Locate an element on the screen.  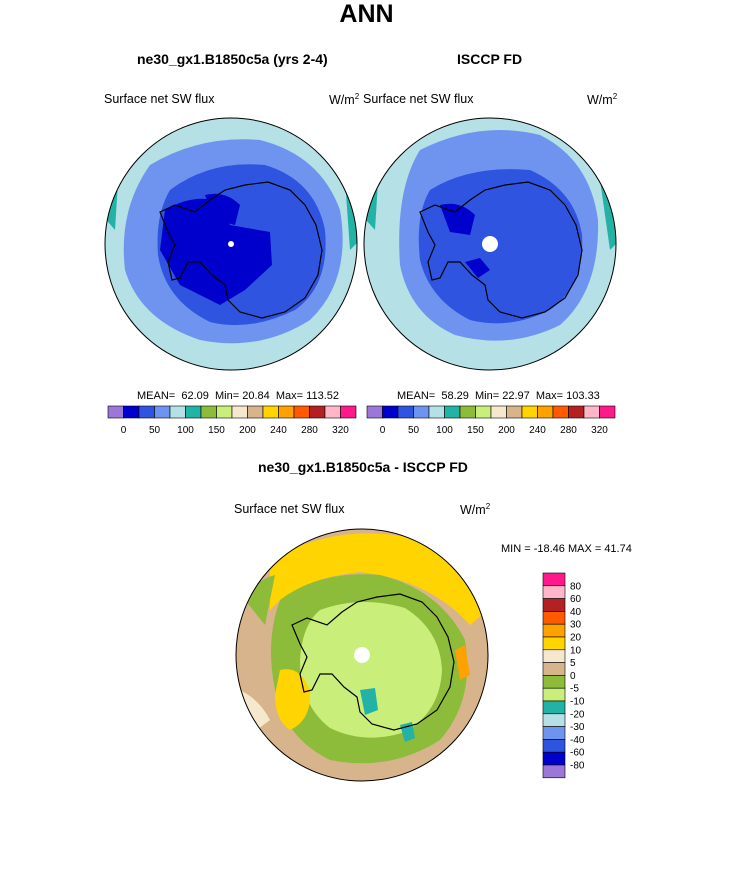
panel2-subtitle: ISCCP FD is located at coordinates (490, 59).